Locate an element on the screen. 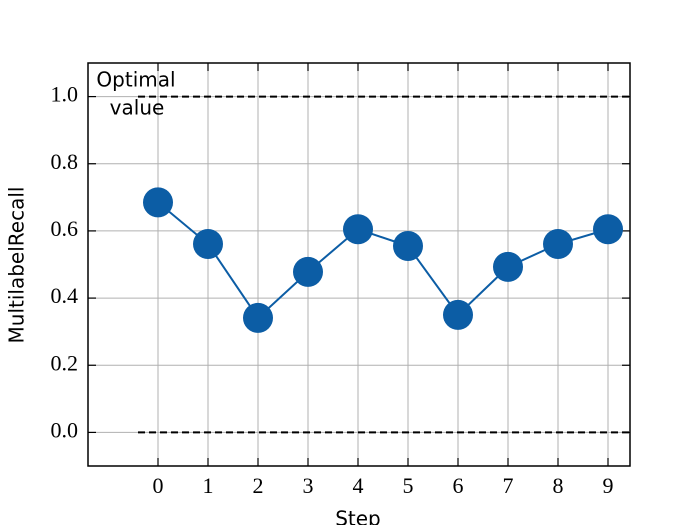 This screenshot has height=525, width=700. annotation: value is located at coordinates (137, 108).